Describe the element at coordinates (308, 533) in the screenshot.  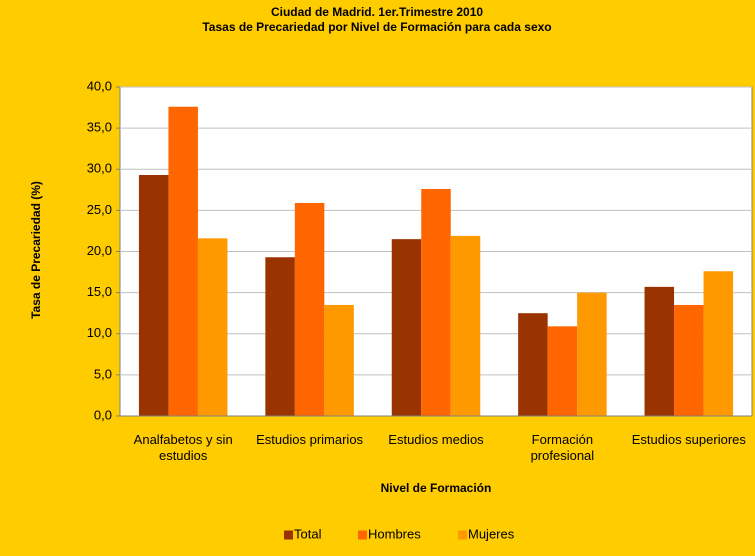
I see `legend-label: Total` at that location.